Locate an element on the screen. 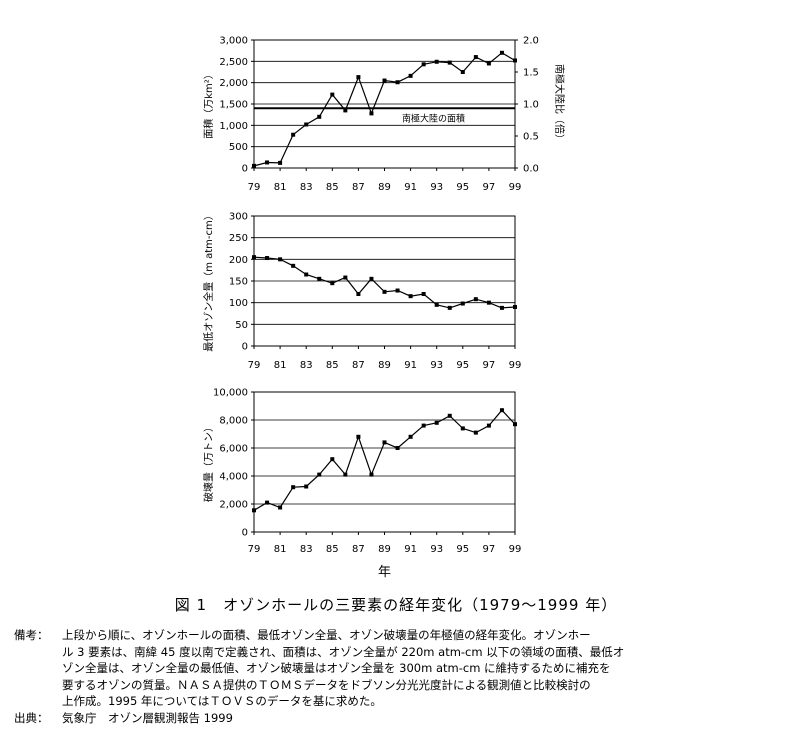 This screenshot has height=744, width=792. y-tick-label: 150 is located at coordinates (238, 282).